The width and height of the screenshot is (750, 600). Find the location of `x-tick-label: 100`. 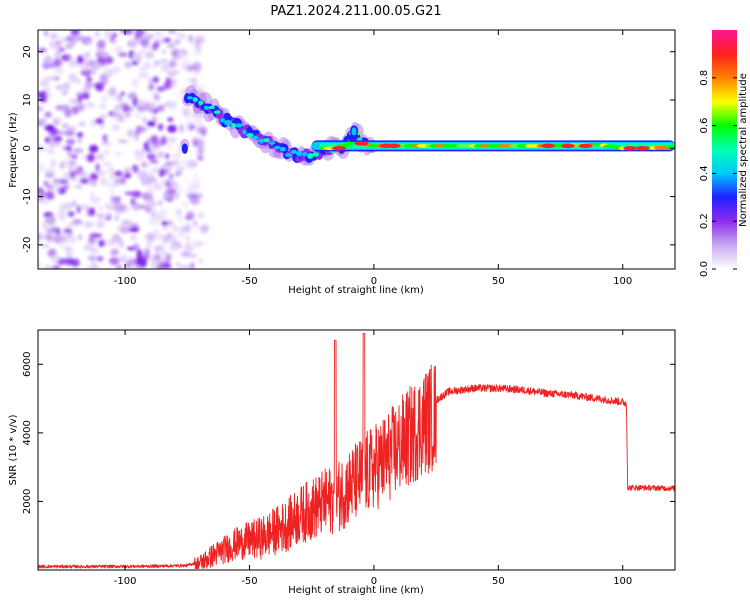

x-tick-label: 100 is located at coordinates (622, 581).